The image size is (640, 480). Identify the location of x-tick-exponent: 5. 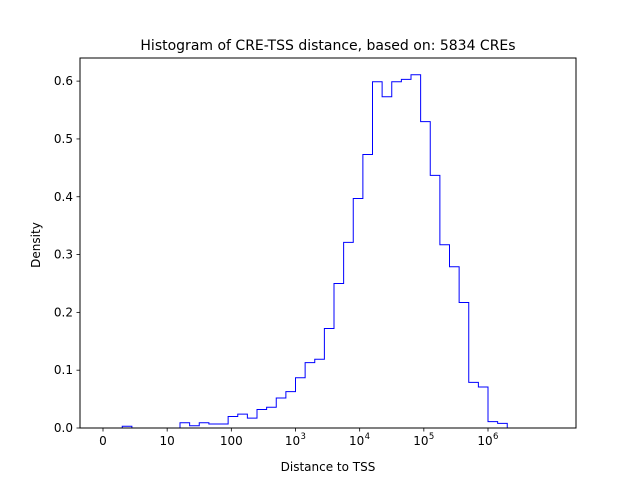
(431, 437).